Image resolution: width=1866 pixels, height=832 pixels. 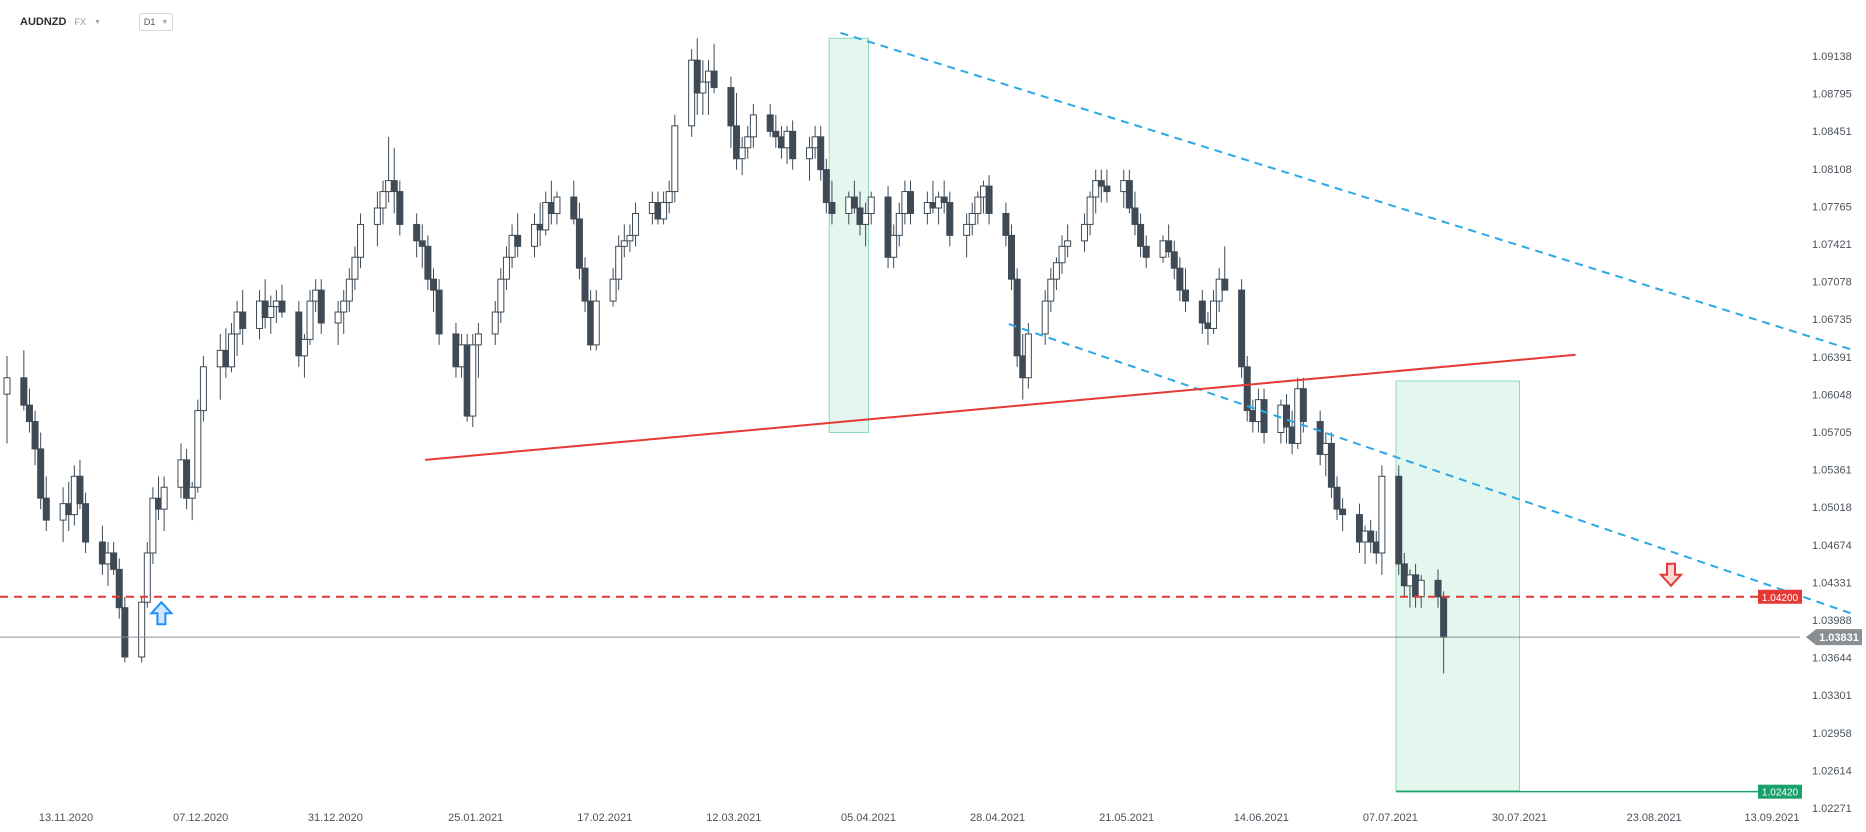 What do you see at coordinates (1832, 508) in the screenshot?
I see `y-tick-label: 1.05018` at bounding box center [1832, 508].